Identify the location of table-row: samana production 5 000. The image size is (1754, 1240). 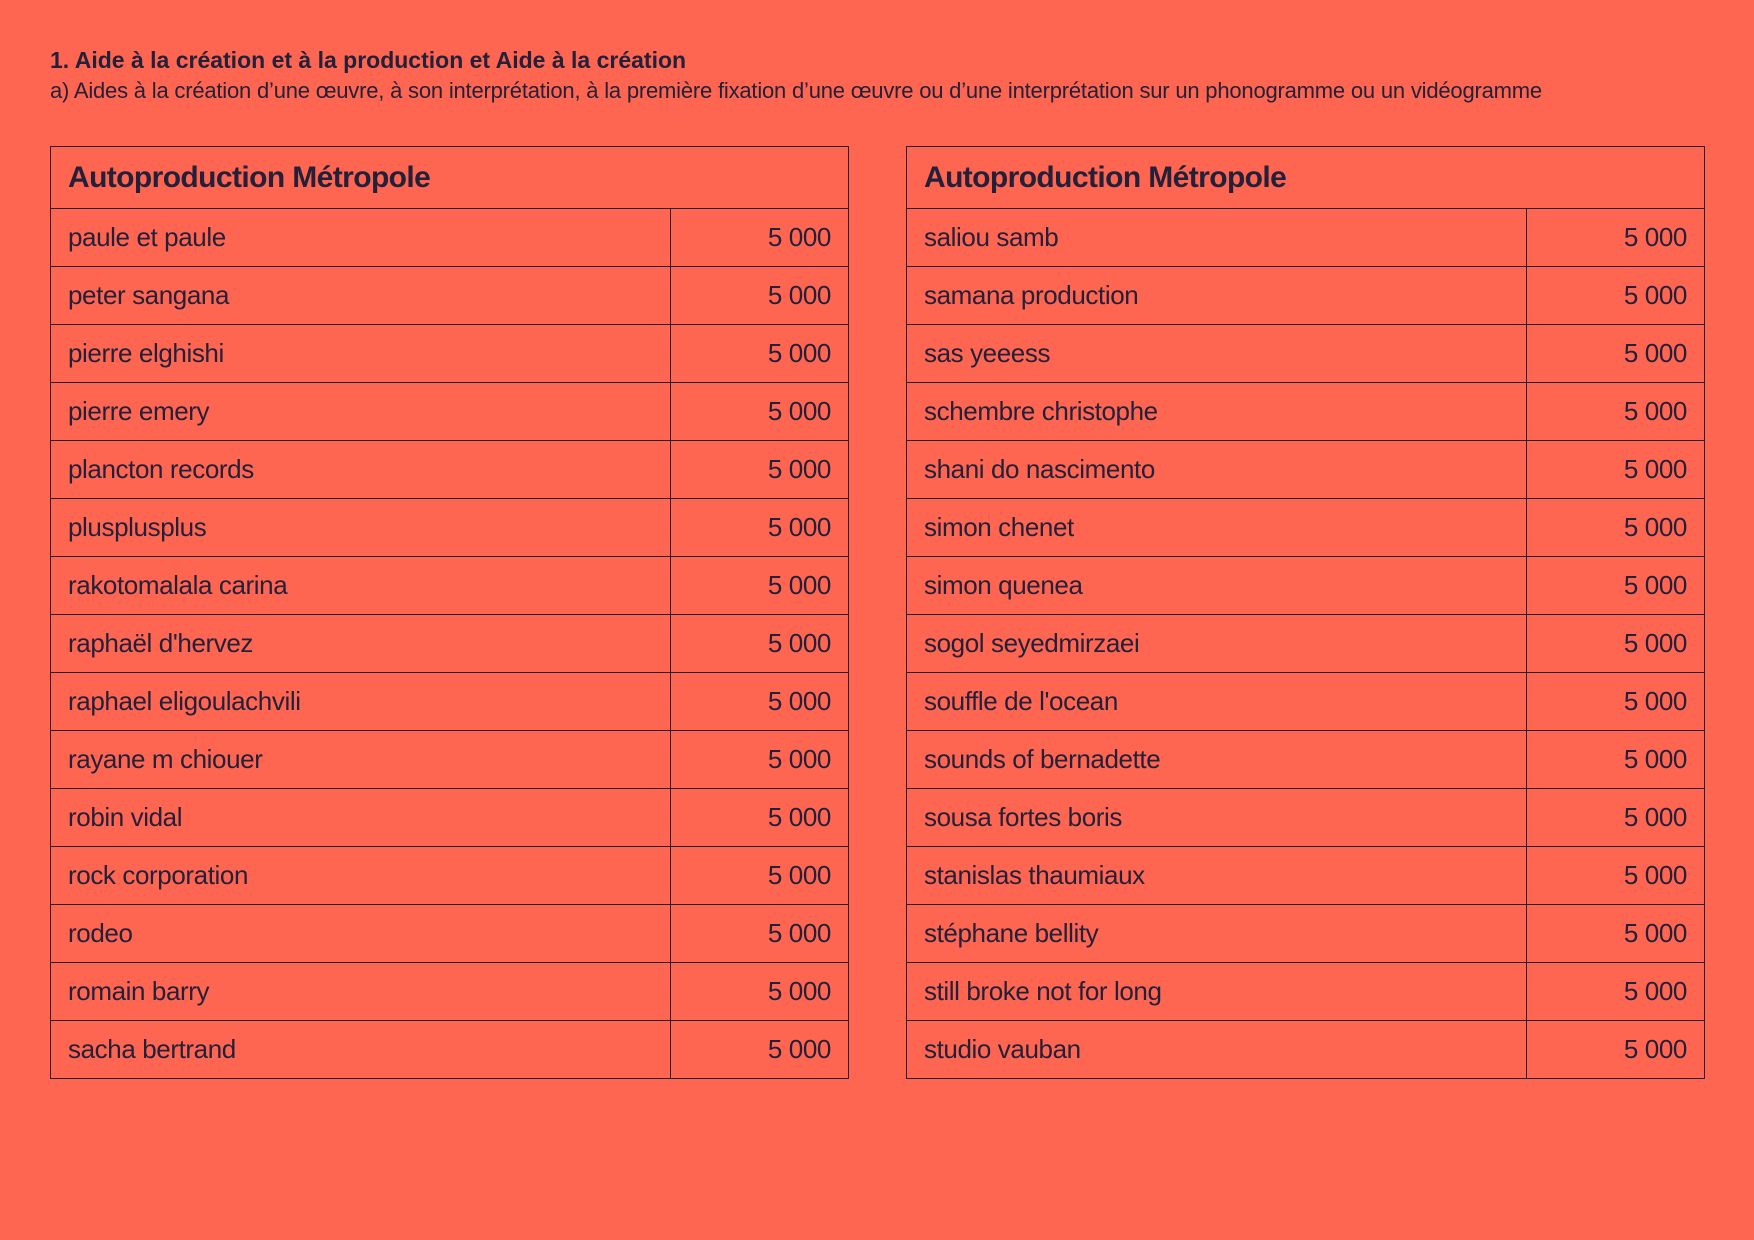
(1305, 295).